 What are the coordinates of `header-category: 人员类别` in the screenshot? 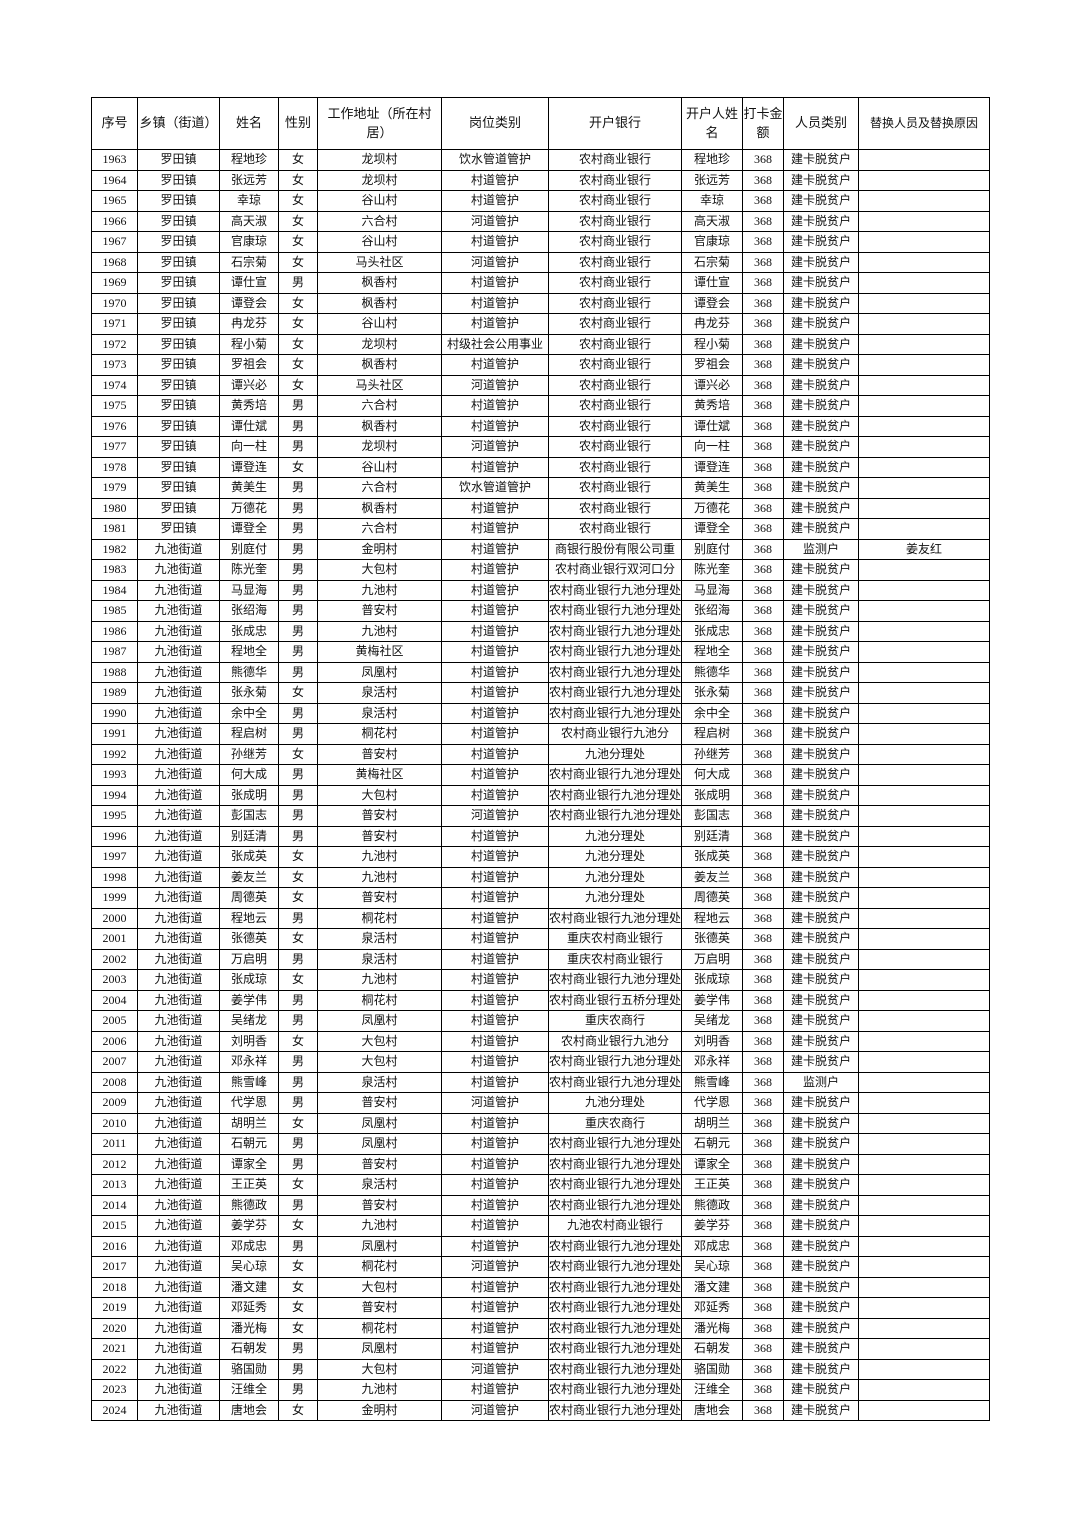 It's located at (821, 123).